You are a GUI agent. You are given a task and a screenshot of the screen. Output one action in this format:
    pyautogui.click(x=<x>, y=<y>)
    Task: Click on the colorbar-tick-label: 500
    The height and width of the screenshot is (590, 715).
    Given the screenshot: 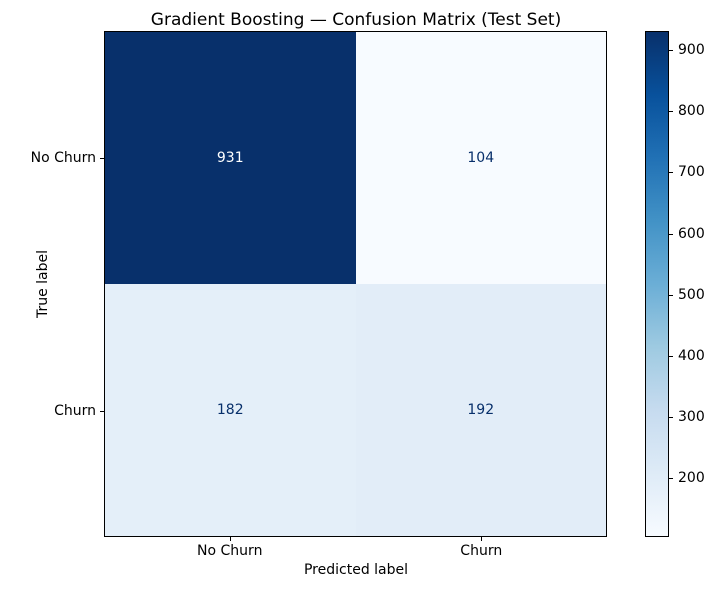 What is the action you would take?
    pyautogui.click(x=691, y=294)
    